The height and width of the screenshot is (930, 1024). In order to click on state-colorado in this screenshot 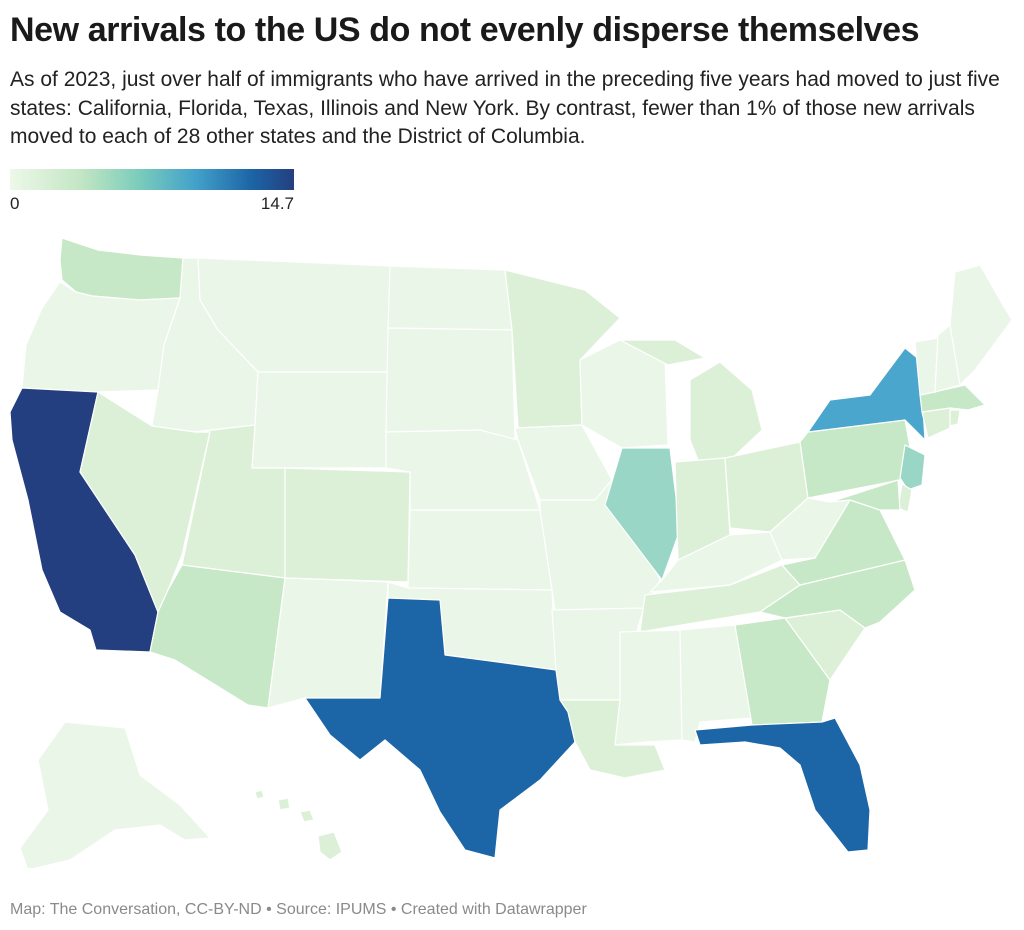, I will do `click(347, 525)`.